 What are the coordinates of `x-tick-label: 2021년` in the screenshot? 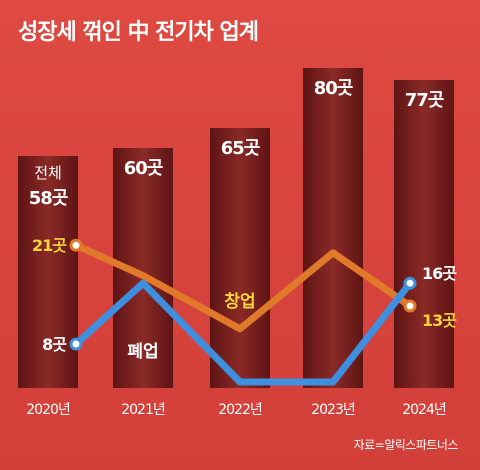 It's located at (143, 410).